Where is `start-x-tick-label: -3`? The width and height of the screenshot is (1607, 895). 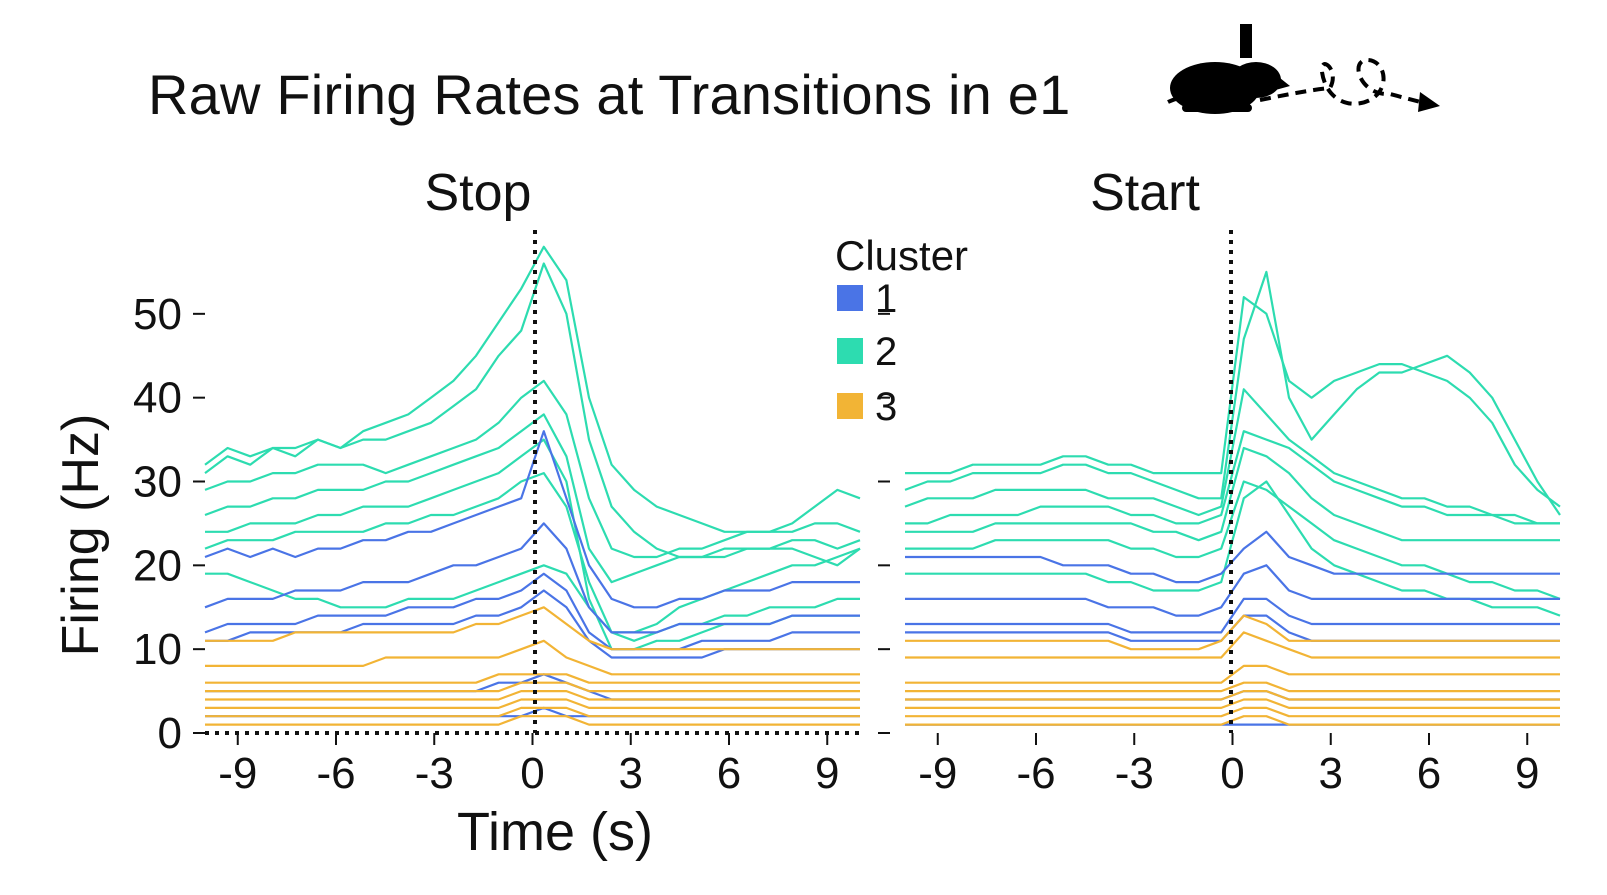 start-x-tick-label: -3 is located at coordinates (1134, 773).